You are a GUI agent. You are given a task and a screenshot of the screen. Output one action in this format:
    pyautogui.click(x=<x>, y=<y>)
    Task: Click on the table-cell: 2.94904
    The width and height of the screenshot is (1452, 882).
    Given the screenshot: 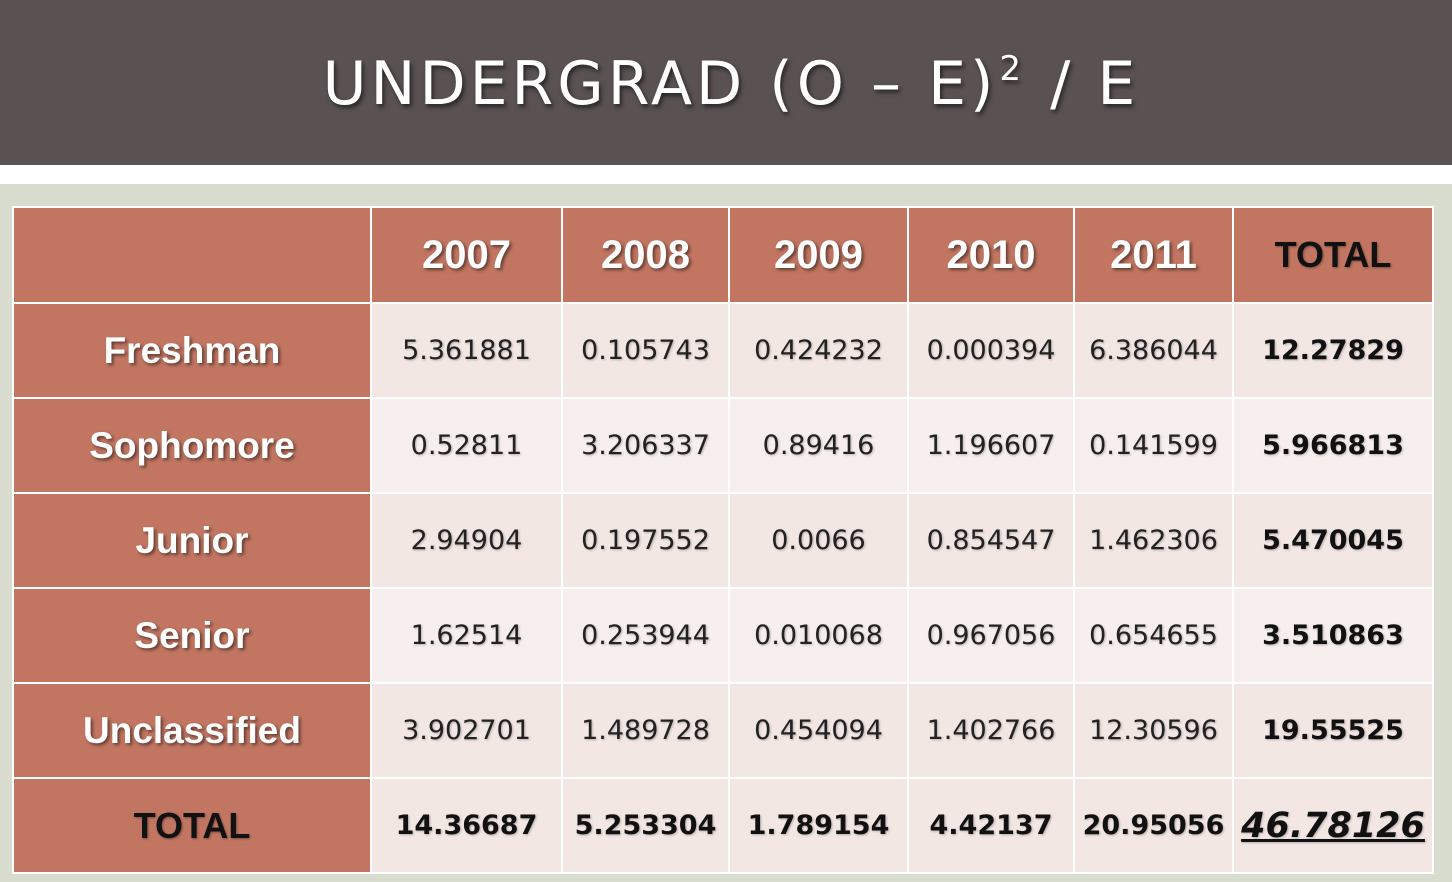 What is the action you would take?
    pyautogui.click(x=466, y=540)
    